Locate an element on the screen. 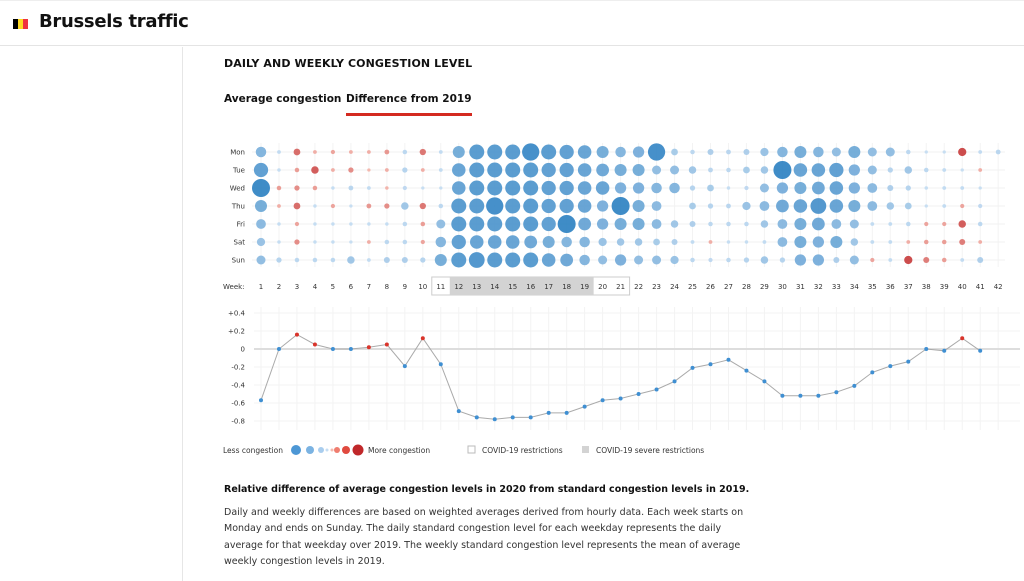 The height and width of the screenshot is (581, 1024). week-label: 7 is located at coordinates (369, 287).